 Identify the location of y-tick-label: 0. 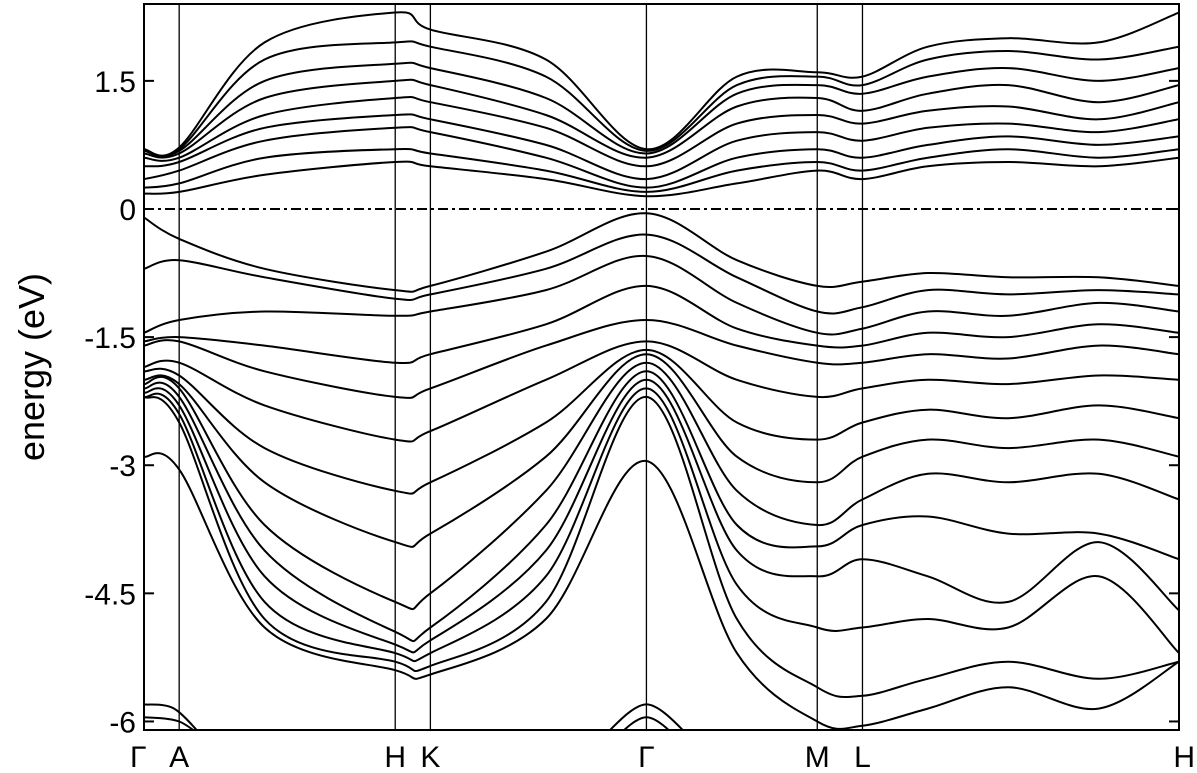
(127, 210).